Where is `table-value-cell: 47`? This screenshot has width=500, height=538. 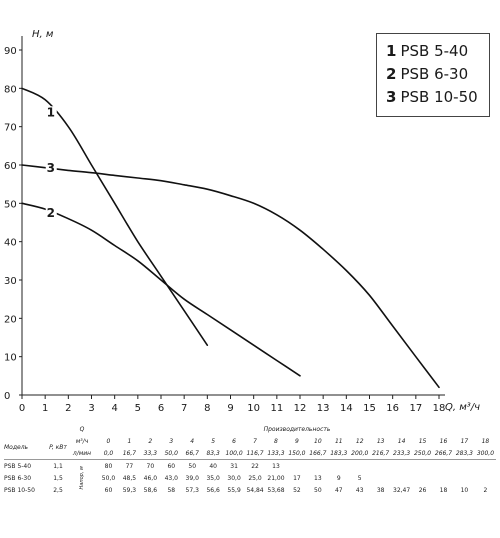 table-value-cell: 47 is located at coordinates (338, 490).